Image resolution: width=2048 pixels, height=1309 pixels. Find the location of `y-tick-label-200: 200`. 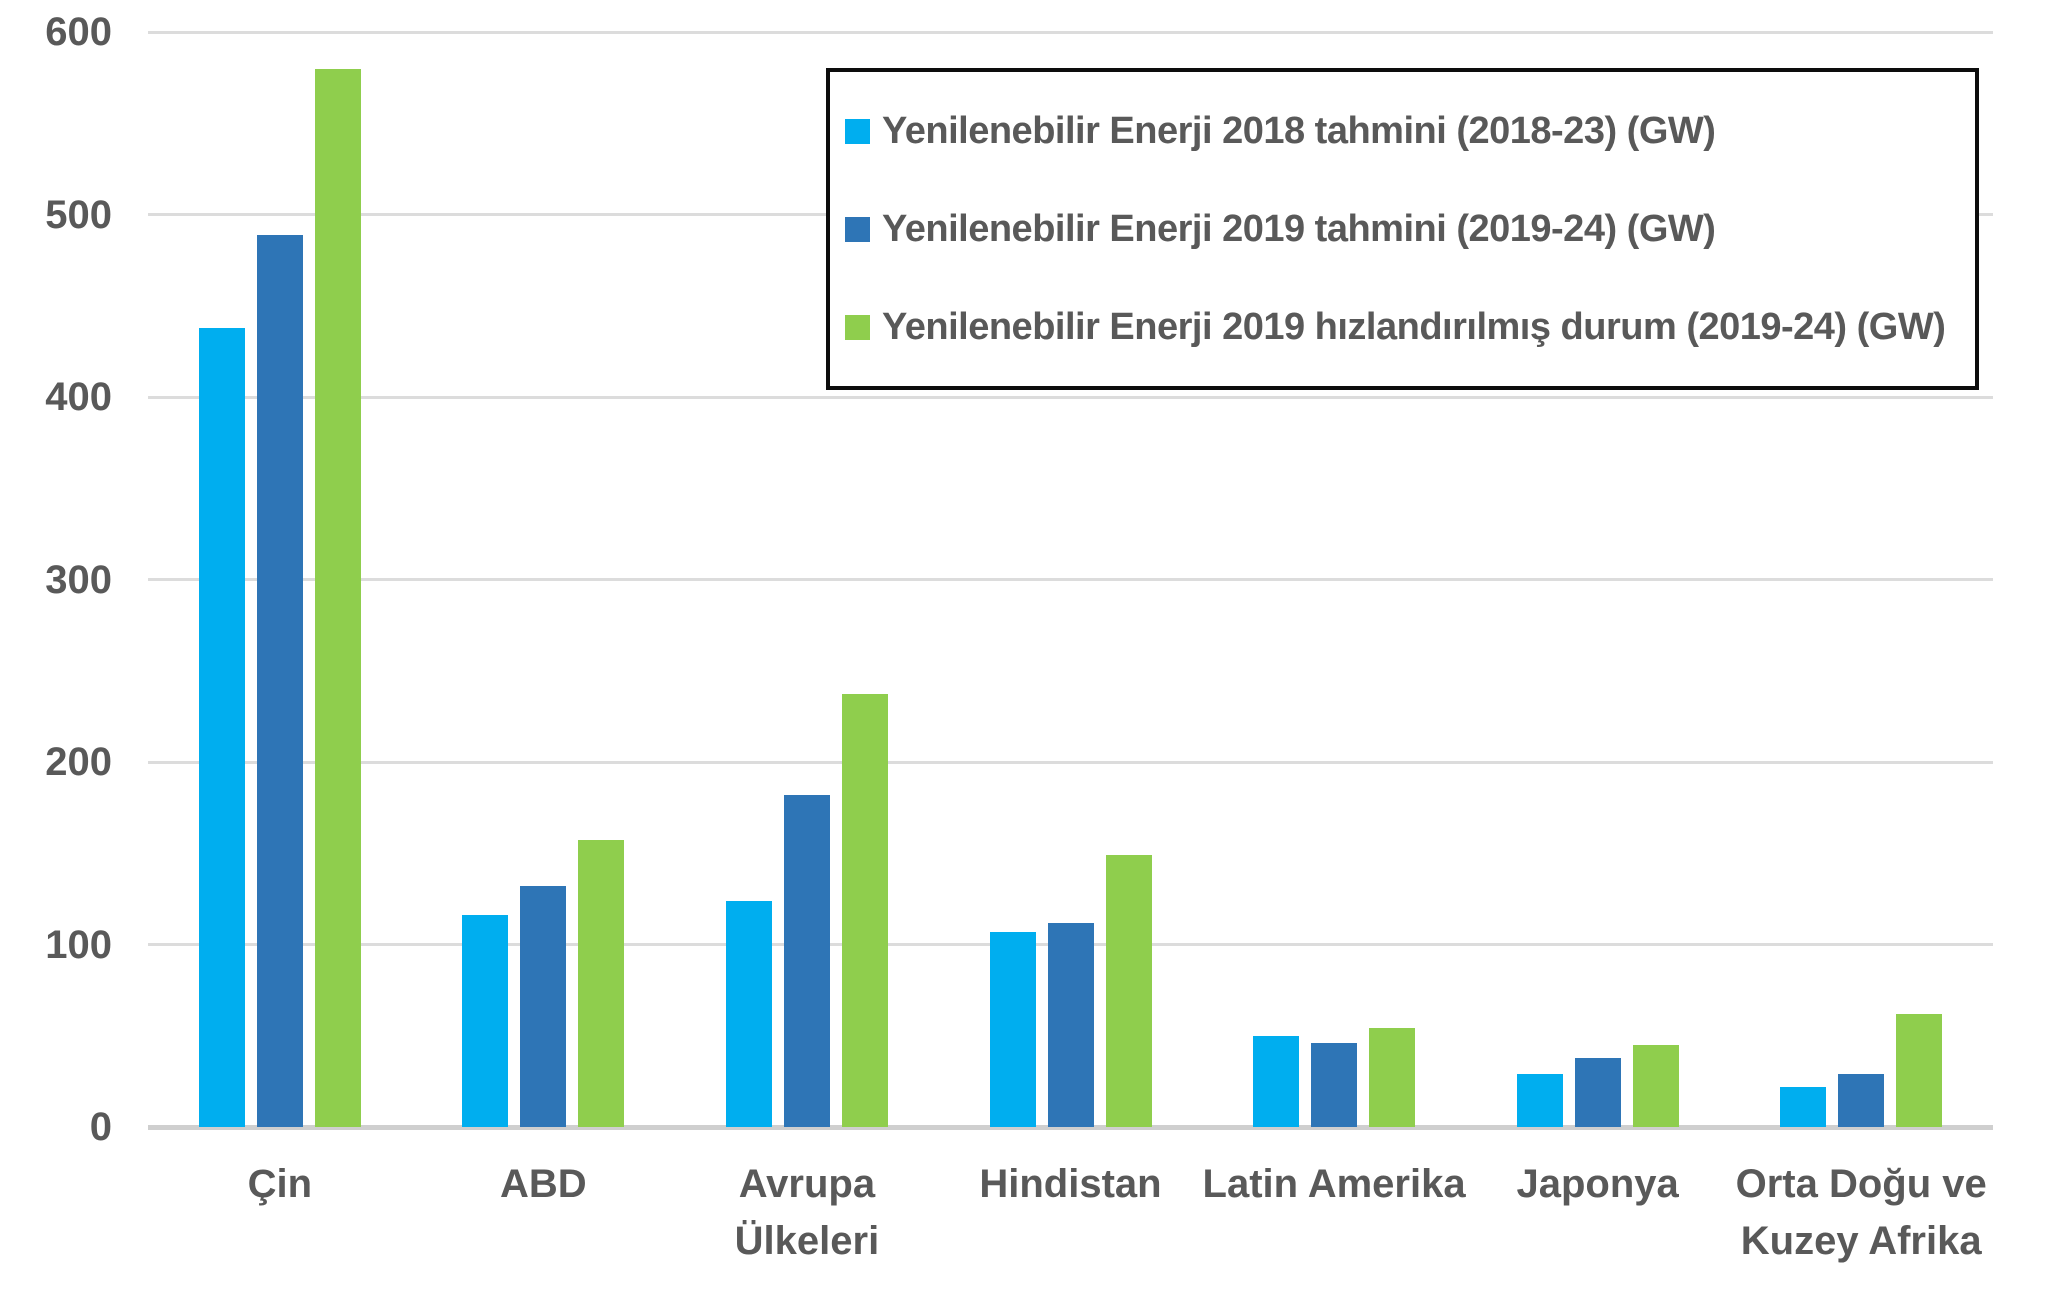

y-tick-label-200: 200 is located at coordinates (78, 762).